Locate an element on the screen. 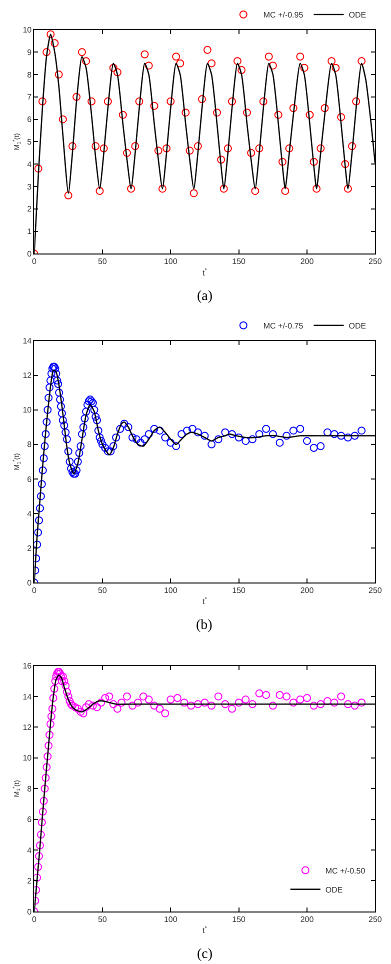 This screenshot has height=964, width=391. legend-label: MC +/-0.95 is located at coordinates (283, 15).